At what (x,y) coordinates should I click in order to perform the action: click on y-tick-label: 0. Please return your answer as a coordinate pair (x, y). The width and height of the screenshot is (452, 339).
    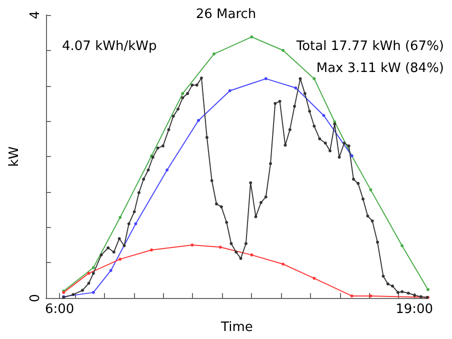
    Looking at the image, I should click on (35, 298).